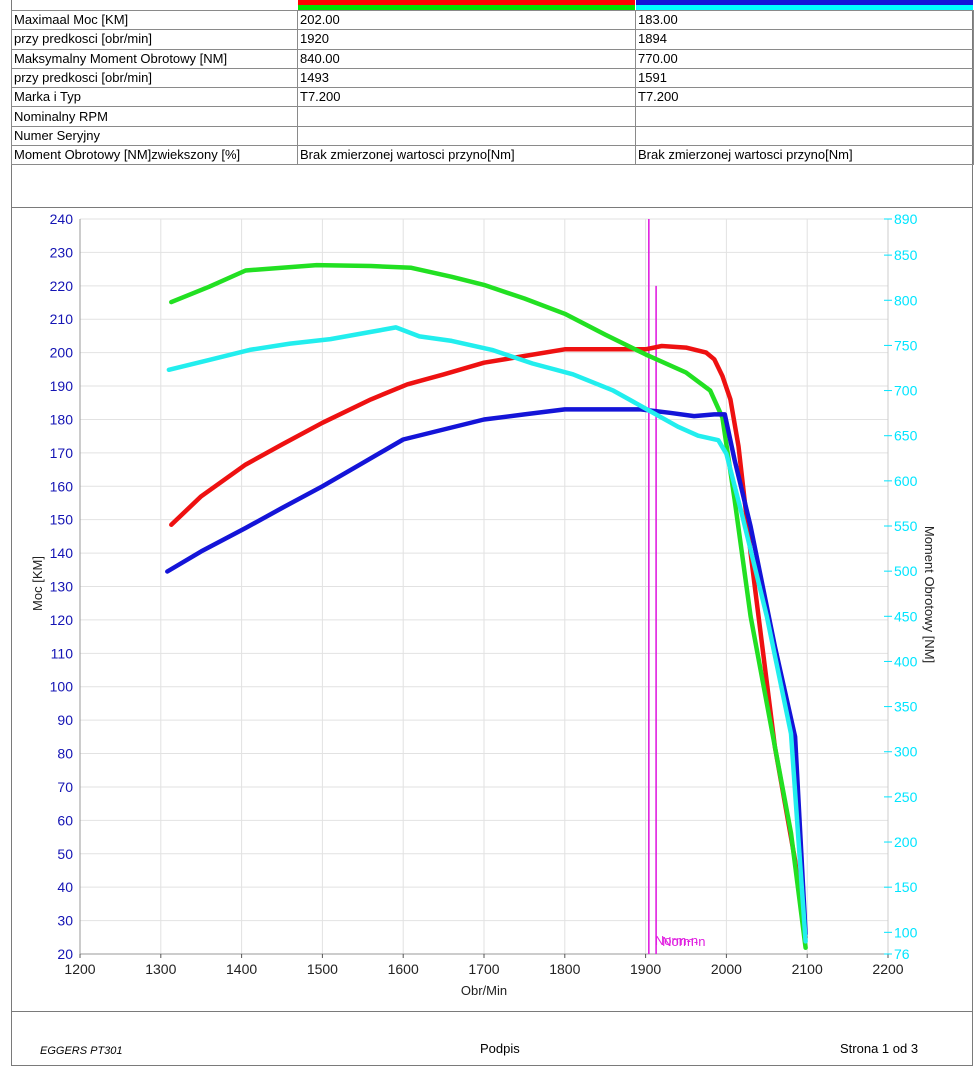  I want to click on x-tick-label: 1700, so click(483, 969).